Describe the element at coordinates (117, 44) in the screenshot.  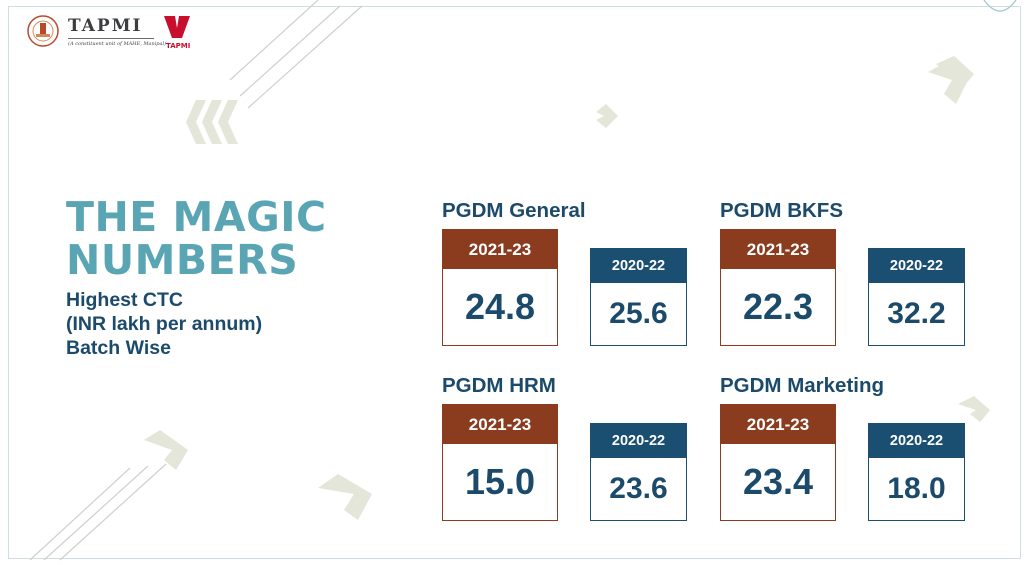
I see `logo-tagline: (A constituent unit of MAHE, Manipal)` at that location.